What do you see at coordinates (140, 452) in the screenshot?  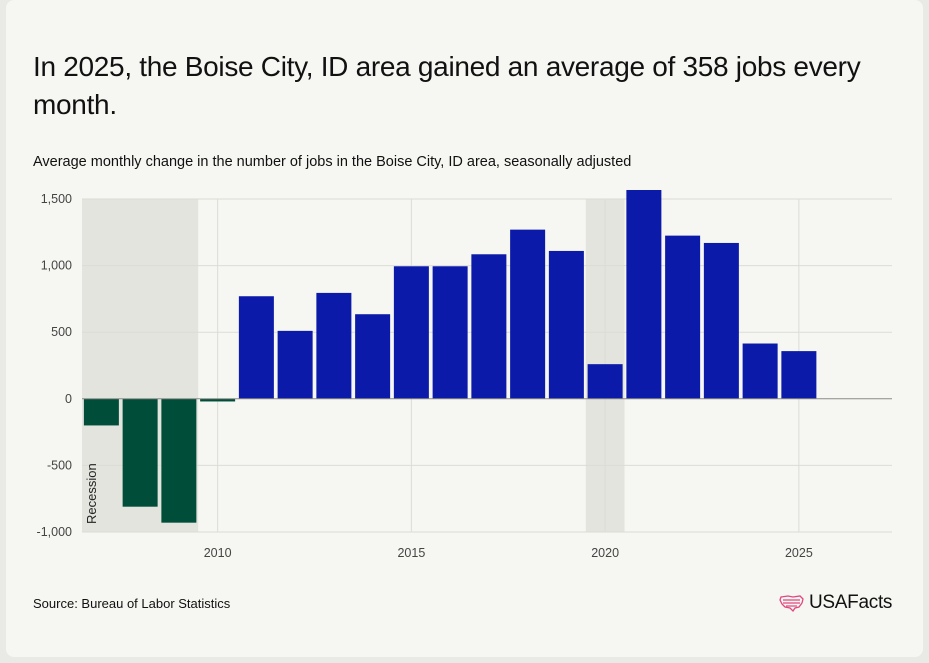 I see `bar-2008` at bounding box center [140, 452].